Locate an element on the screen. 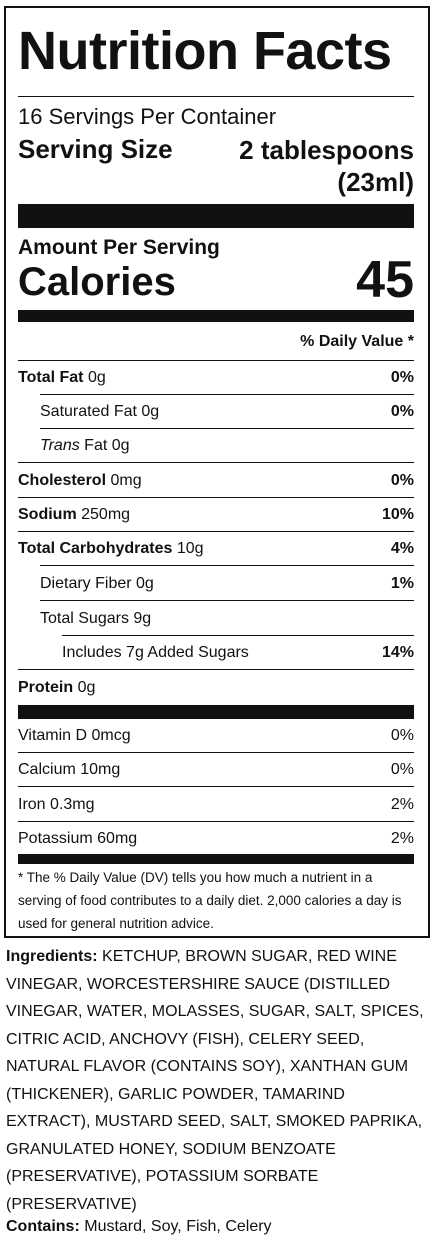  nutrient-daily-value: 10% is located at coordinates (397, 514).